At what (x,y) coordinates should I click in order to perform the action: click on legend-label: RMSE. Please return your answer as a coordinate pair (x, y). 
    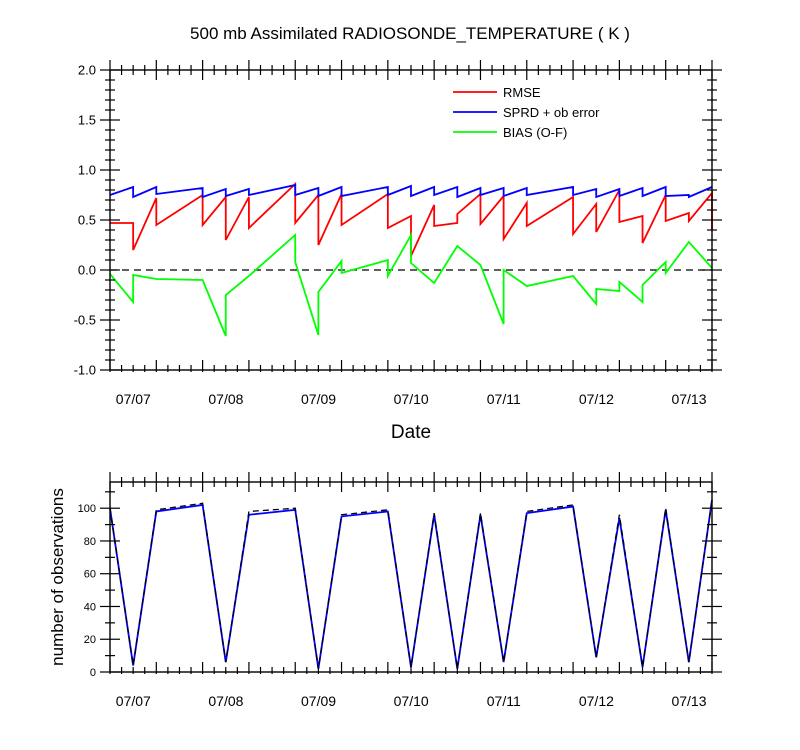
    Looking at the image, I should click on (522, 92).